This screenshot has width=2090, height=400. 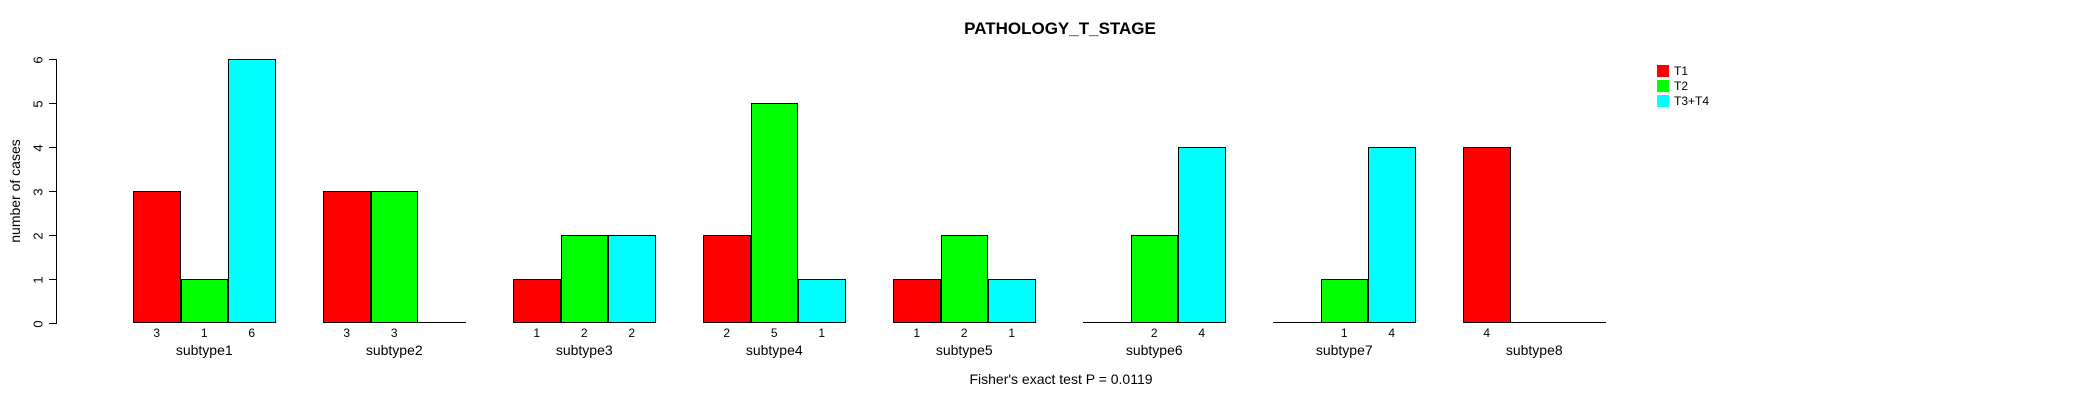 What do you see at coordinates (442, 322) in the screenshot?
I see `zero-value-baseline-subtype2-T3+T4` at bounding box center [442, 322].